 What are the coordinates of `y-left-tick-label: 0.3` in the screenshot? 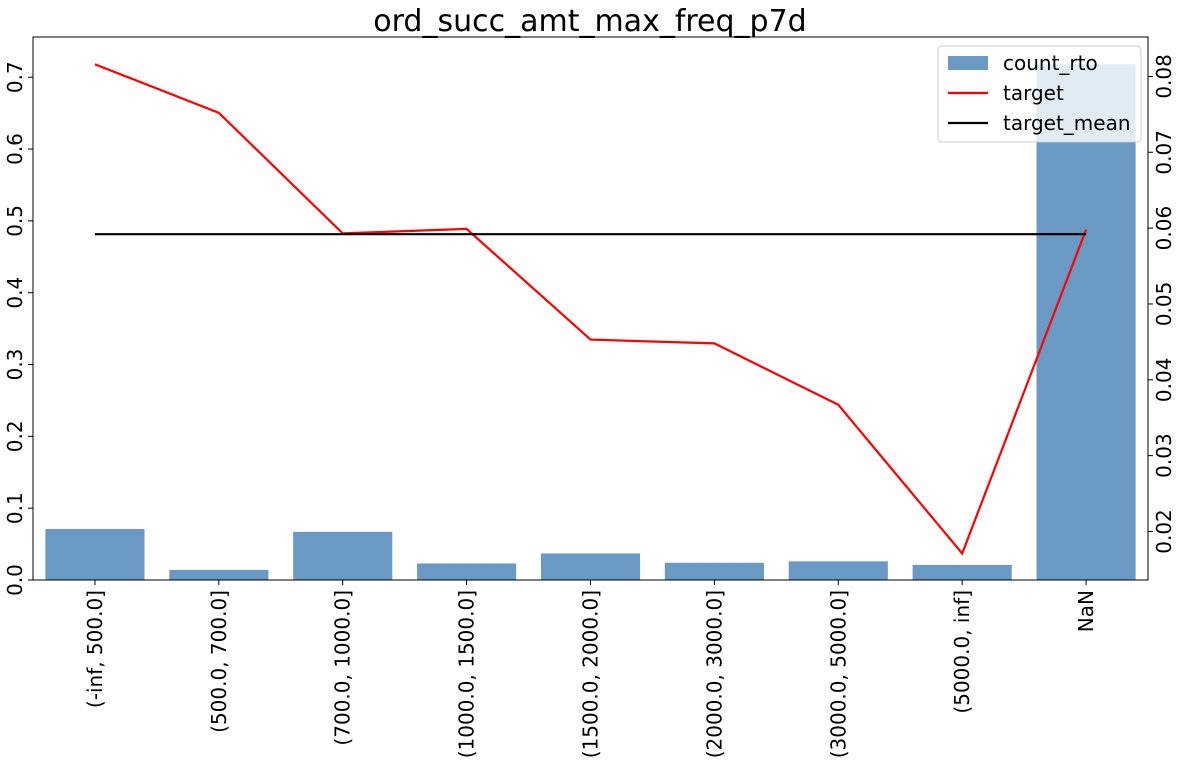 It's located at (15, 365).